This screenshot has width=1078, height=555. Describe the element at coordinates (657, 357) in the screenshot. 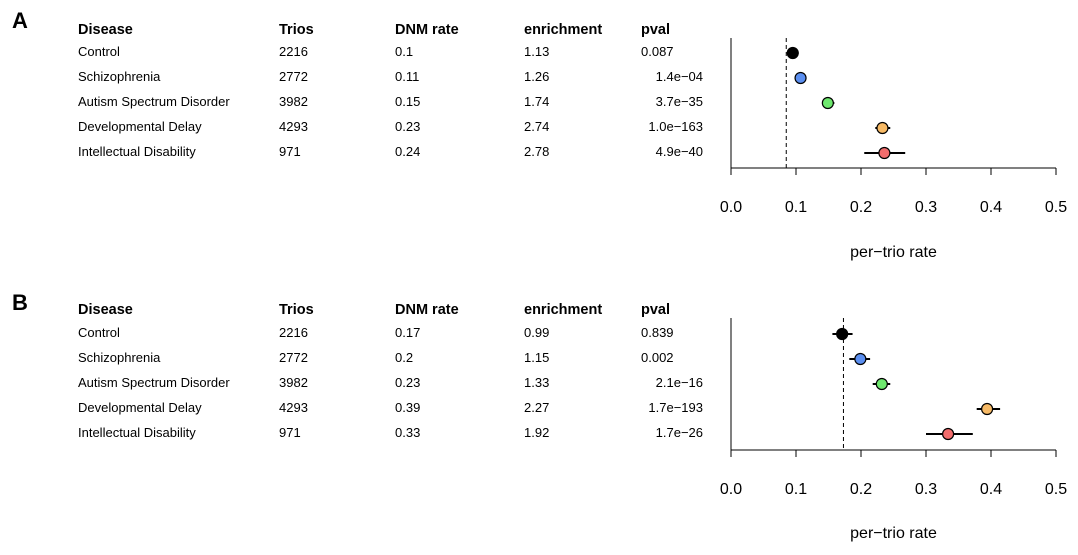

I see `cell-pval: 0.002` at that location.